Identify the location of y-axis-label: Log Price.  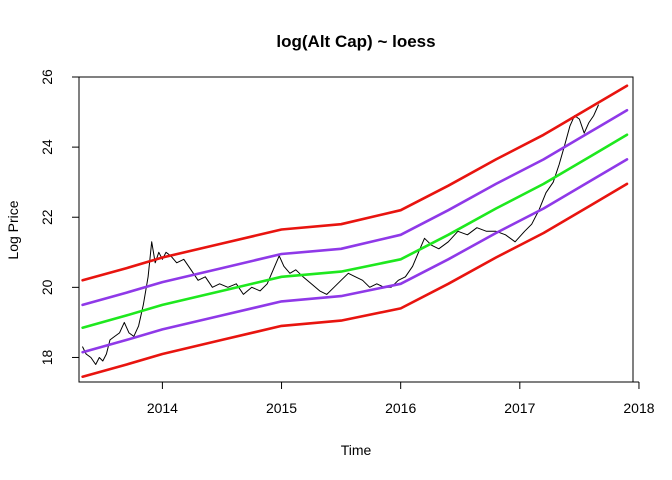
(13, 229).